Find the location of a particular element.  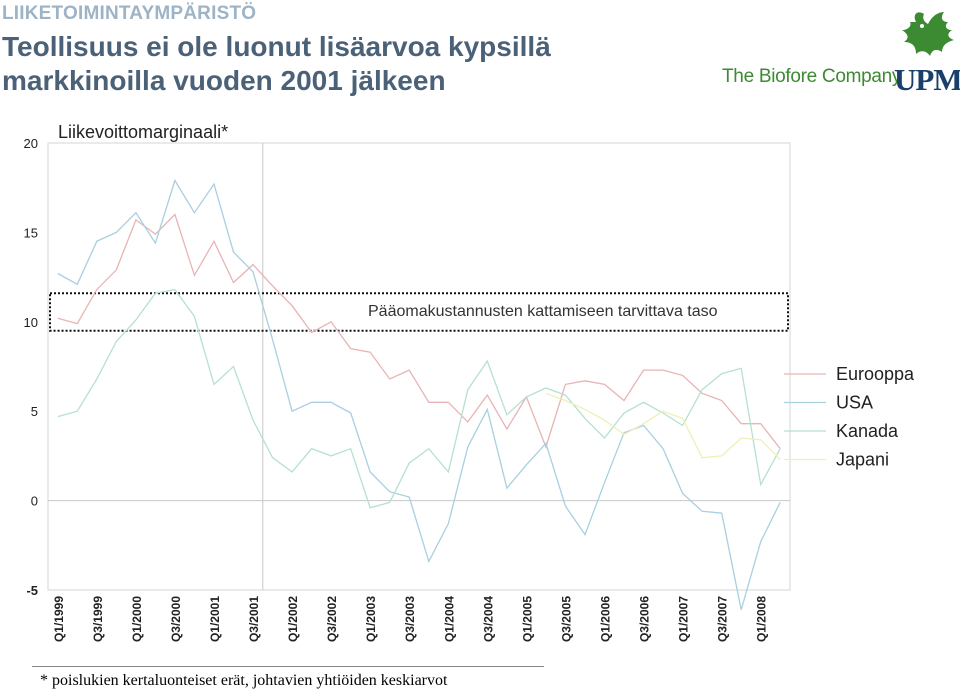

x-tick-label: Q1/2003 is located at coordinates (371, 619).